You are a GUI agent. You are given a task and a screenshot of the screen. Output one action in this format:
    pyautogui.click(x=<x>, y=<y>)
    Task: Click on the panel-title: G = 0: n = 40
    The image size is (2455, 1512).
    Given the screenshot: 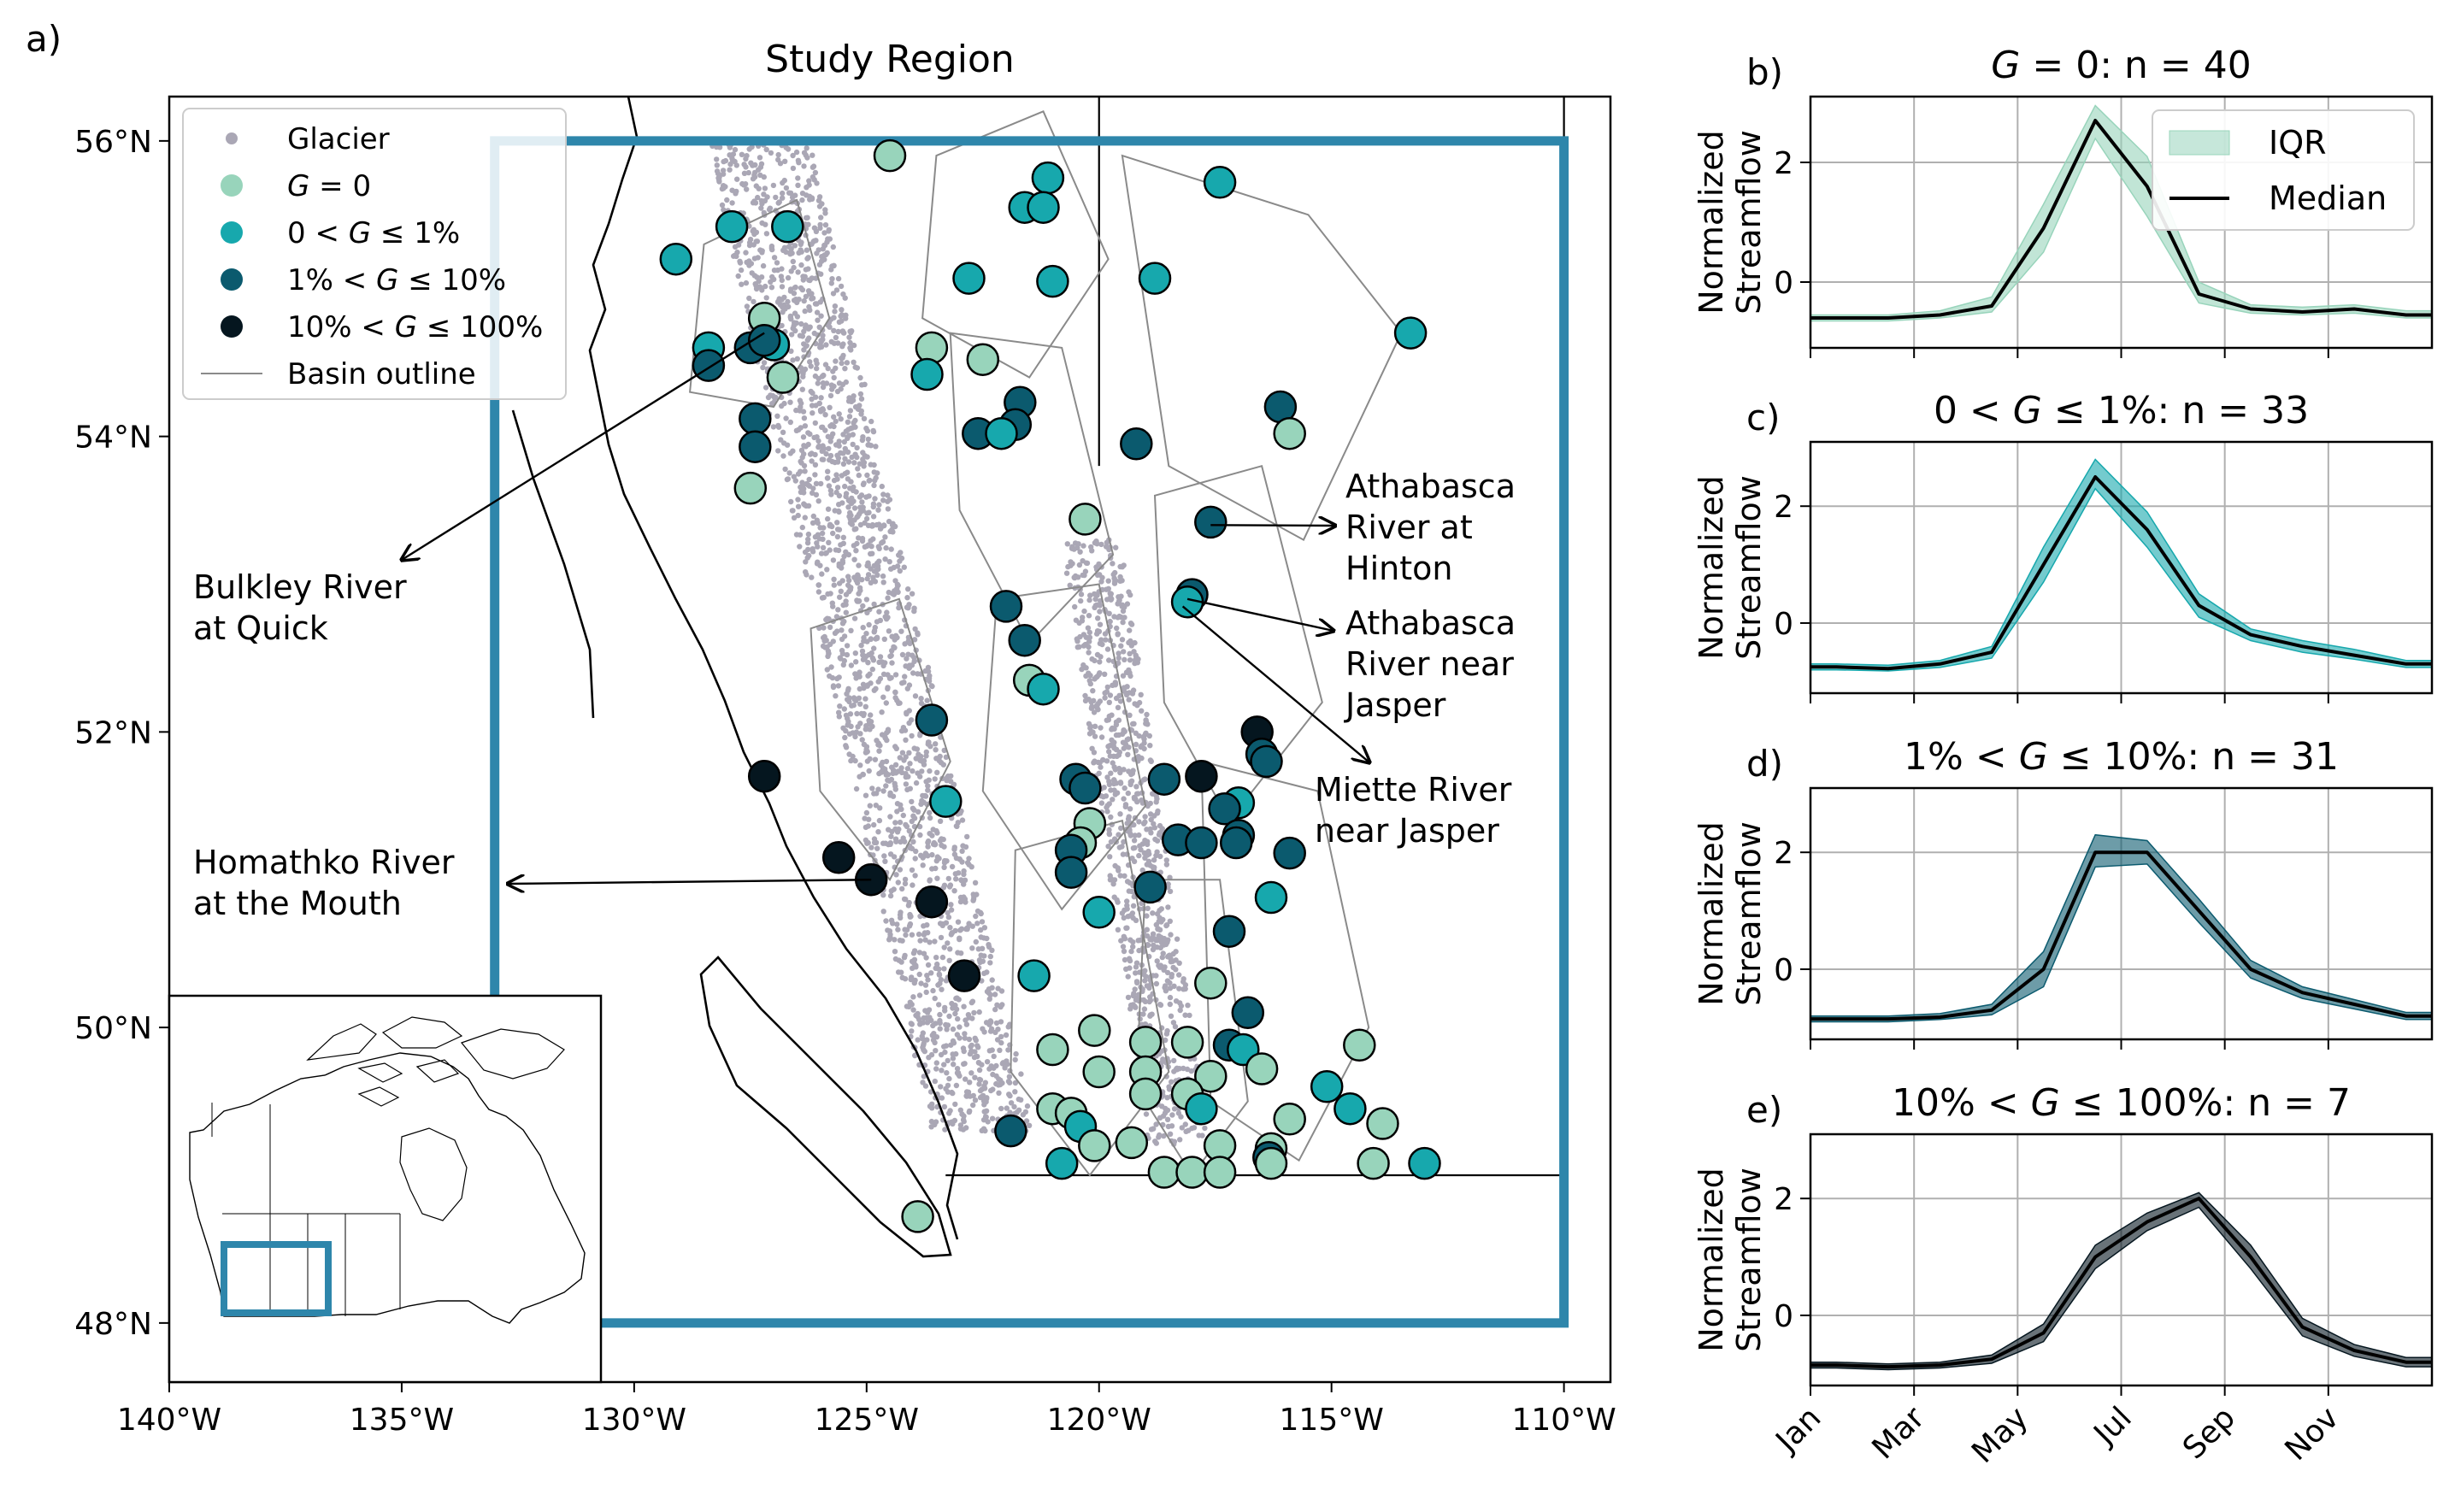 What is the action you would take?
    pyautogui.click(x=2121, y=65)
    